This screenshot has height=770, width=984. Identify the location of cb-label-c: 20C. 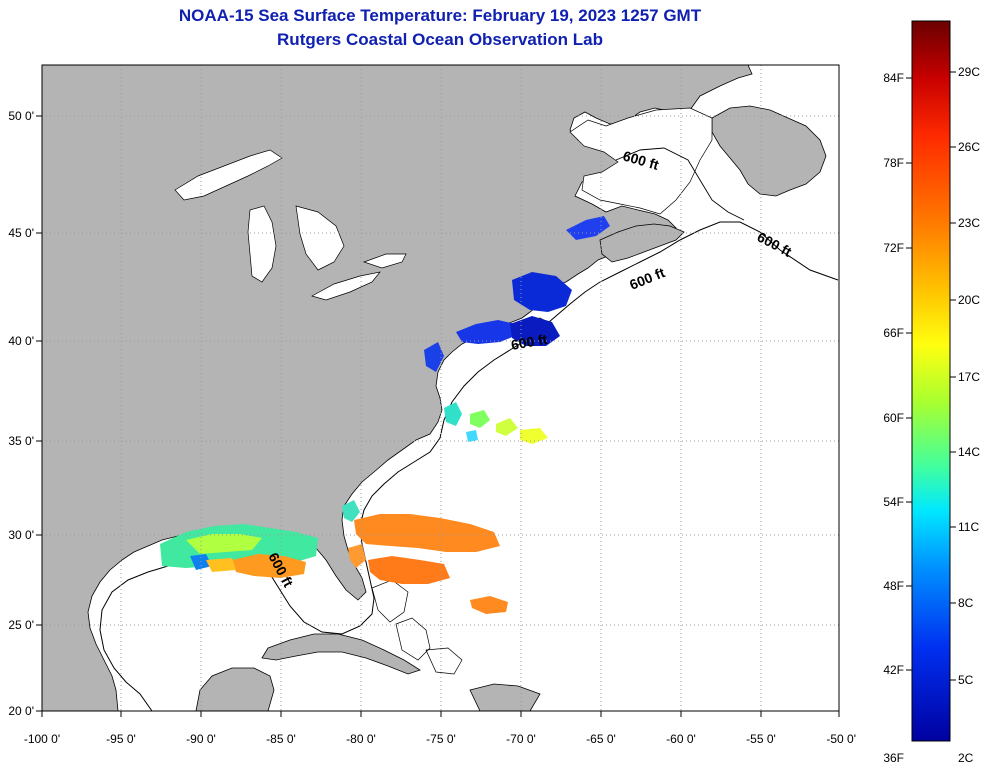
(969, 300).